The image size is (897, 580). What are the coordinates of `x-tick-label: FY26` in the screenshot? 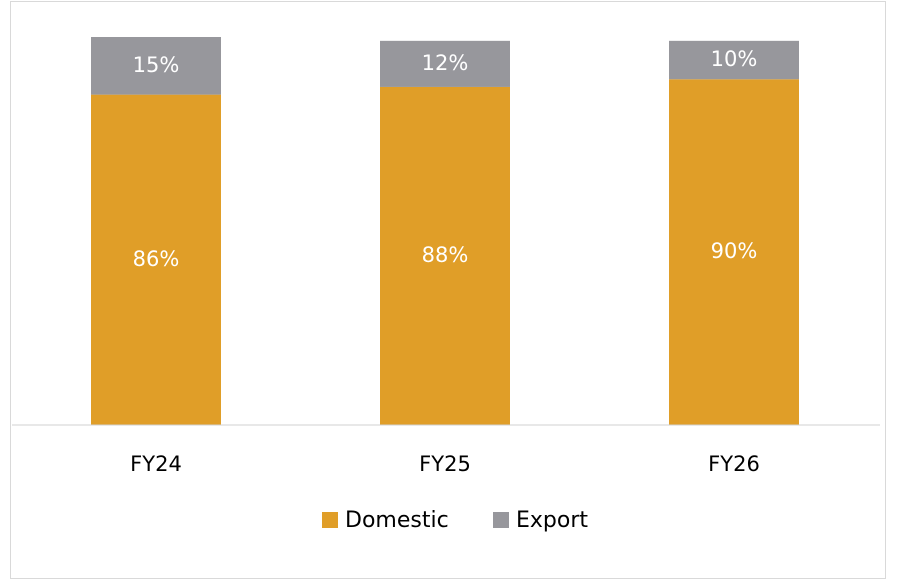 It's located at (734, 464).